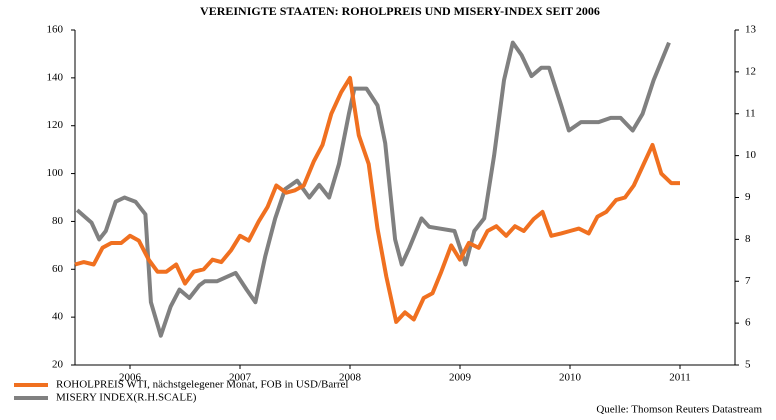 The height and width of the screenshot is (420, 776). What do you see at coordinates (240, 378) in the screenshot?
I see `x-tick-label: 2007` at bounding box center [240, 378].